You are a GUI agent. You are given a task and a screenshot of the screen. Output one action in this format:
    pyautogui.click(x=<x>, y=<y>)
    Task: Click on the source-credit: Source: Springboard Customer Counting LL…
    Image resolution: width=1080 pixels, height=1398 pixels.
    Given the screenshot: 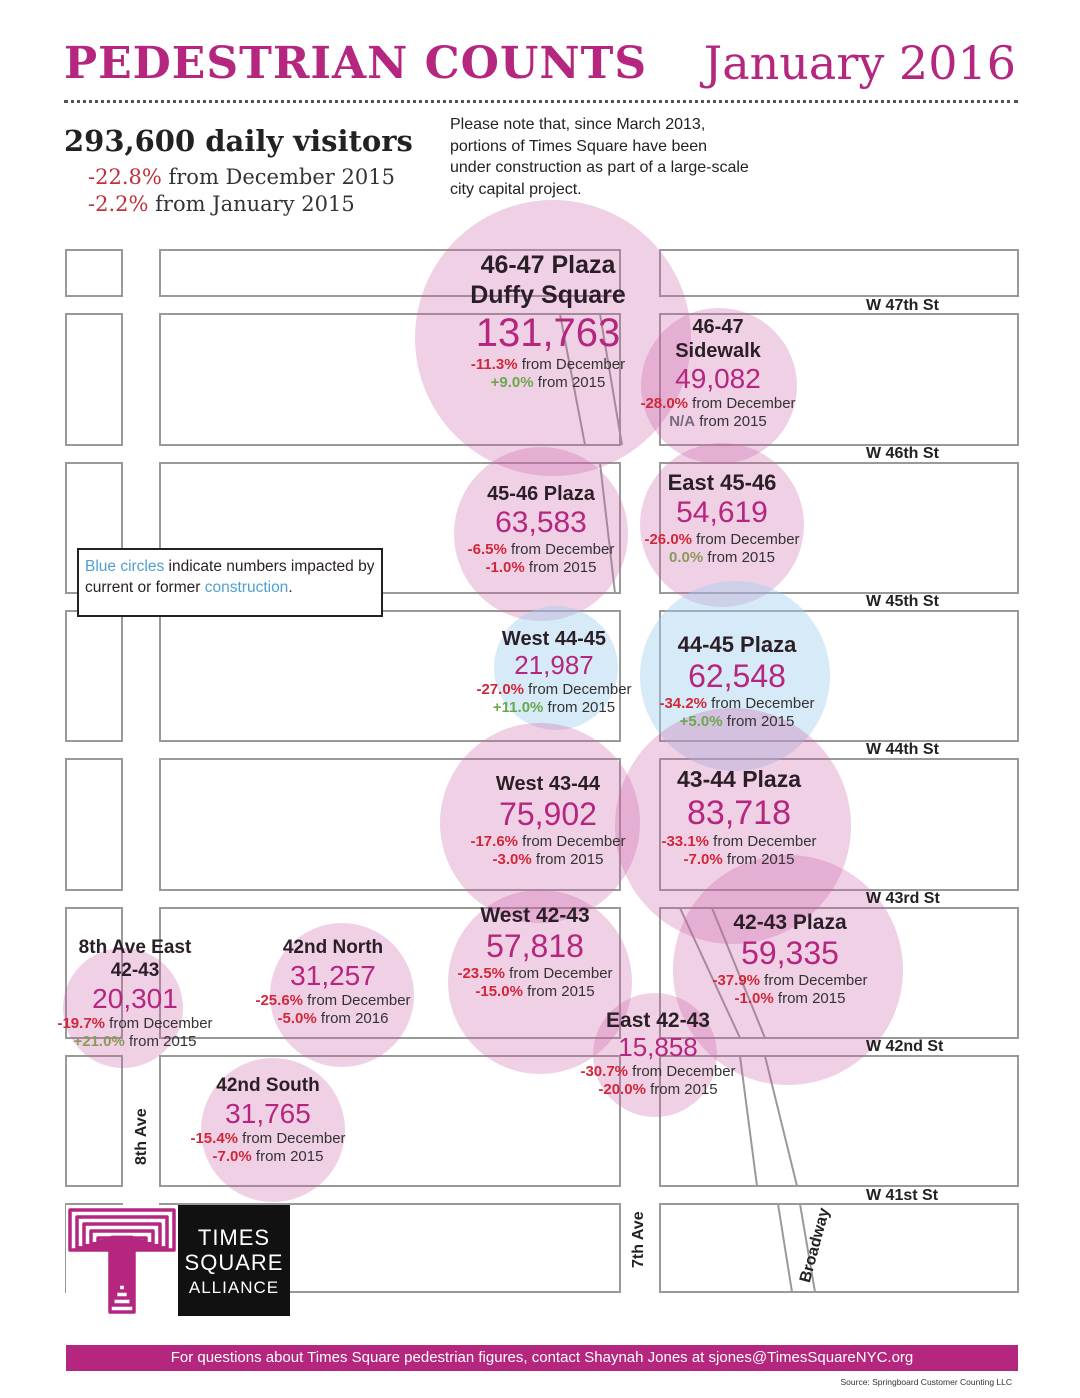 What is the action you would take?
    pyautogui.click(x=926, y=1382)
    